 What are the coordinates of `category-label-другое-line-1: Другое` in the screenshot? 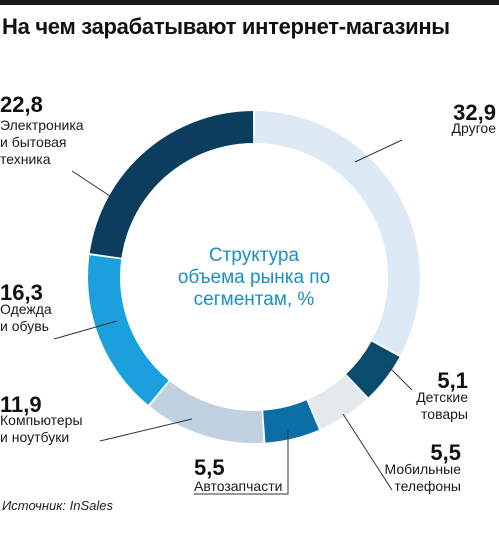 It's located at (474, 128).